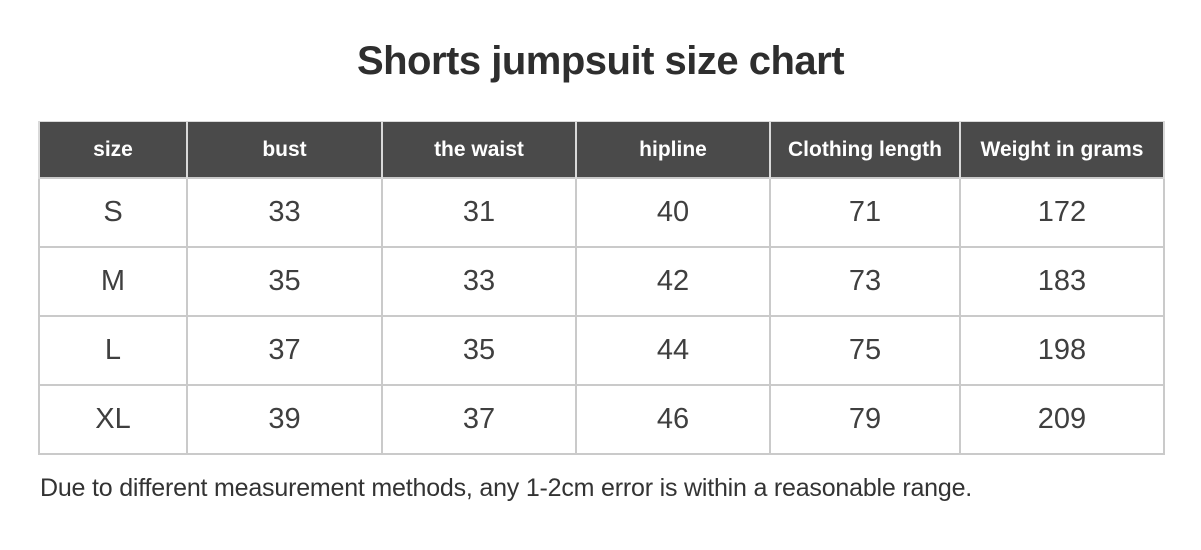 This screenshot has width=1201, height=550. What do you see at coordinates (113, 419) in the screenshot?
I see `cell-size: XL` at bounding box center [113, 419].